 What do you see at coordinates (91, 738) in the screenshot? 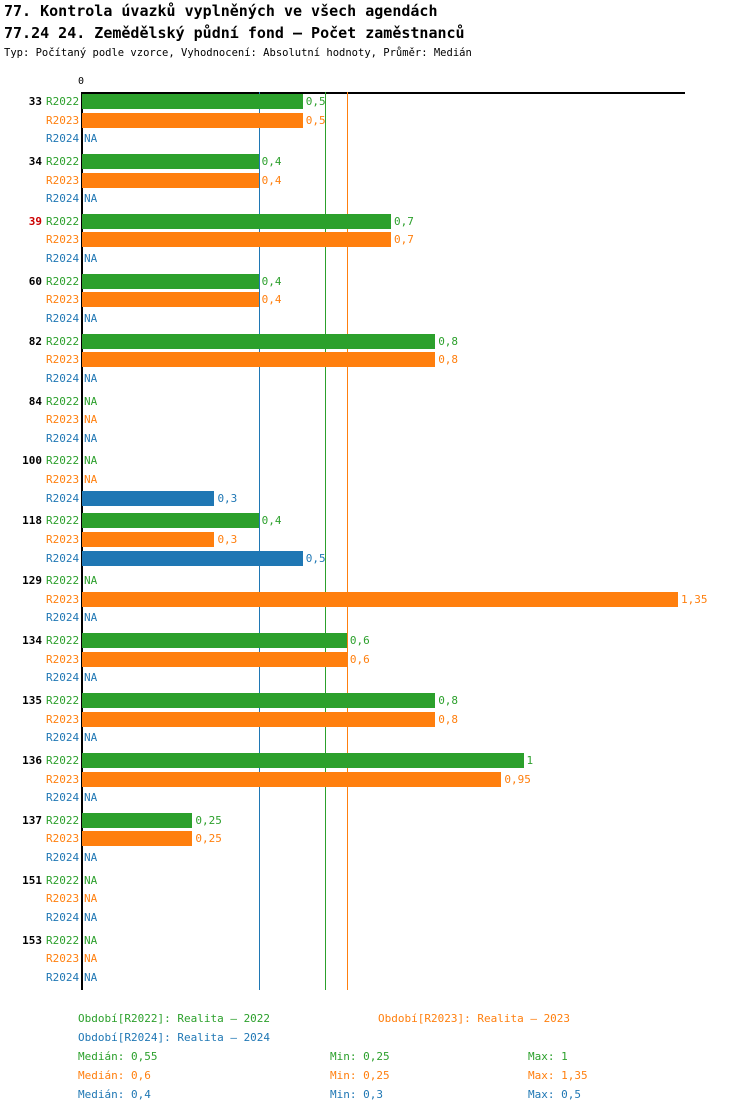
I see `na-value-r2024-135: NA` at bounding box center [91, 738].